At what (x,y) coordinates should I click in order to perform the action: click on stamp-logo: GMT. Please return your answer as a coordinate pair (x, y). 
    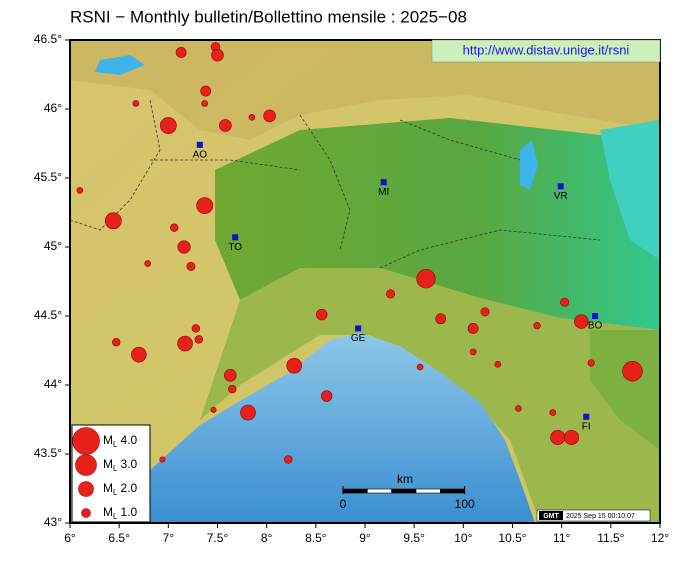
    Looking at the image, I should click on (551, 516).